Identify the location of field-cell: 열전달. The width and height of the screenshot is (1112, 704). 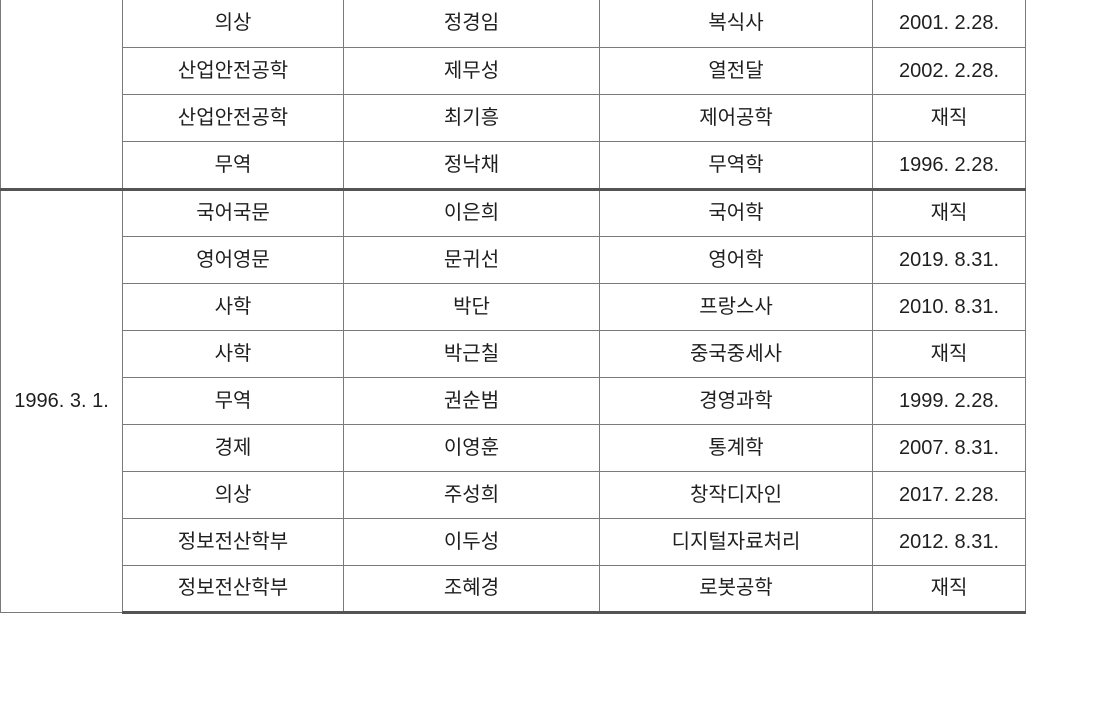
(736, 70).